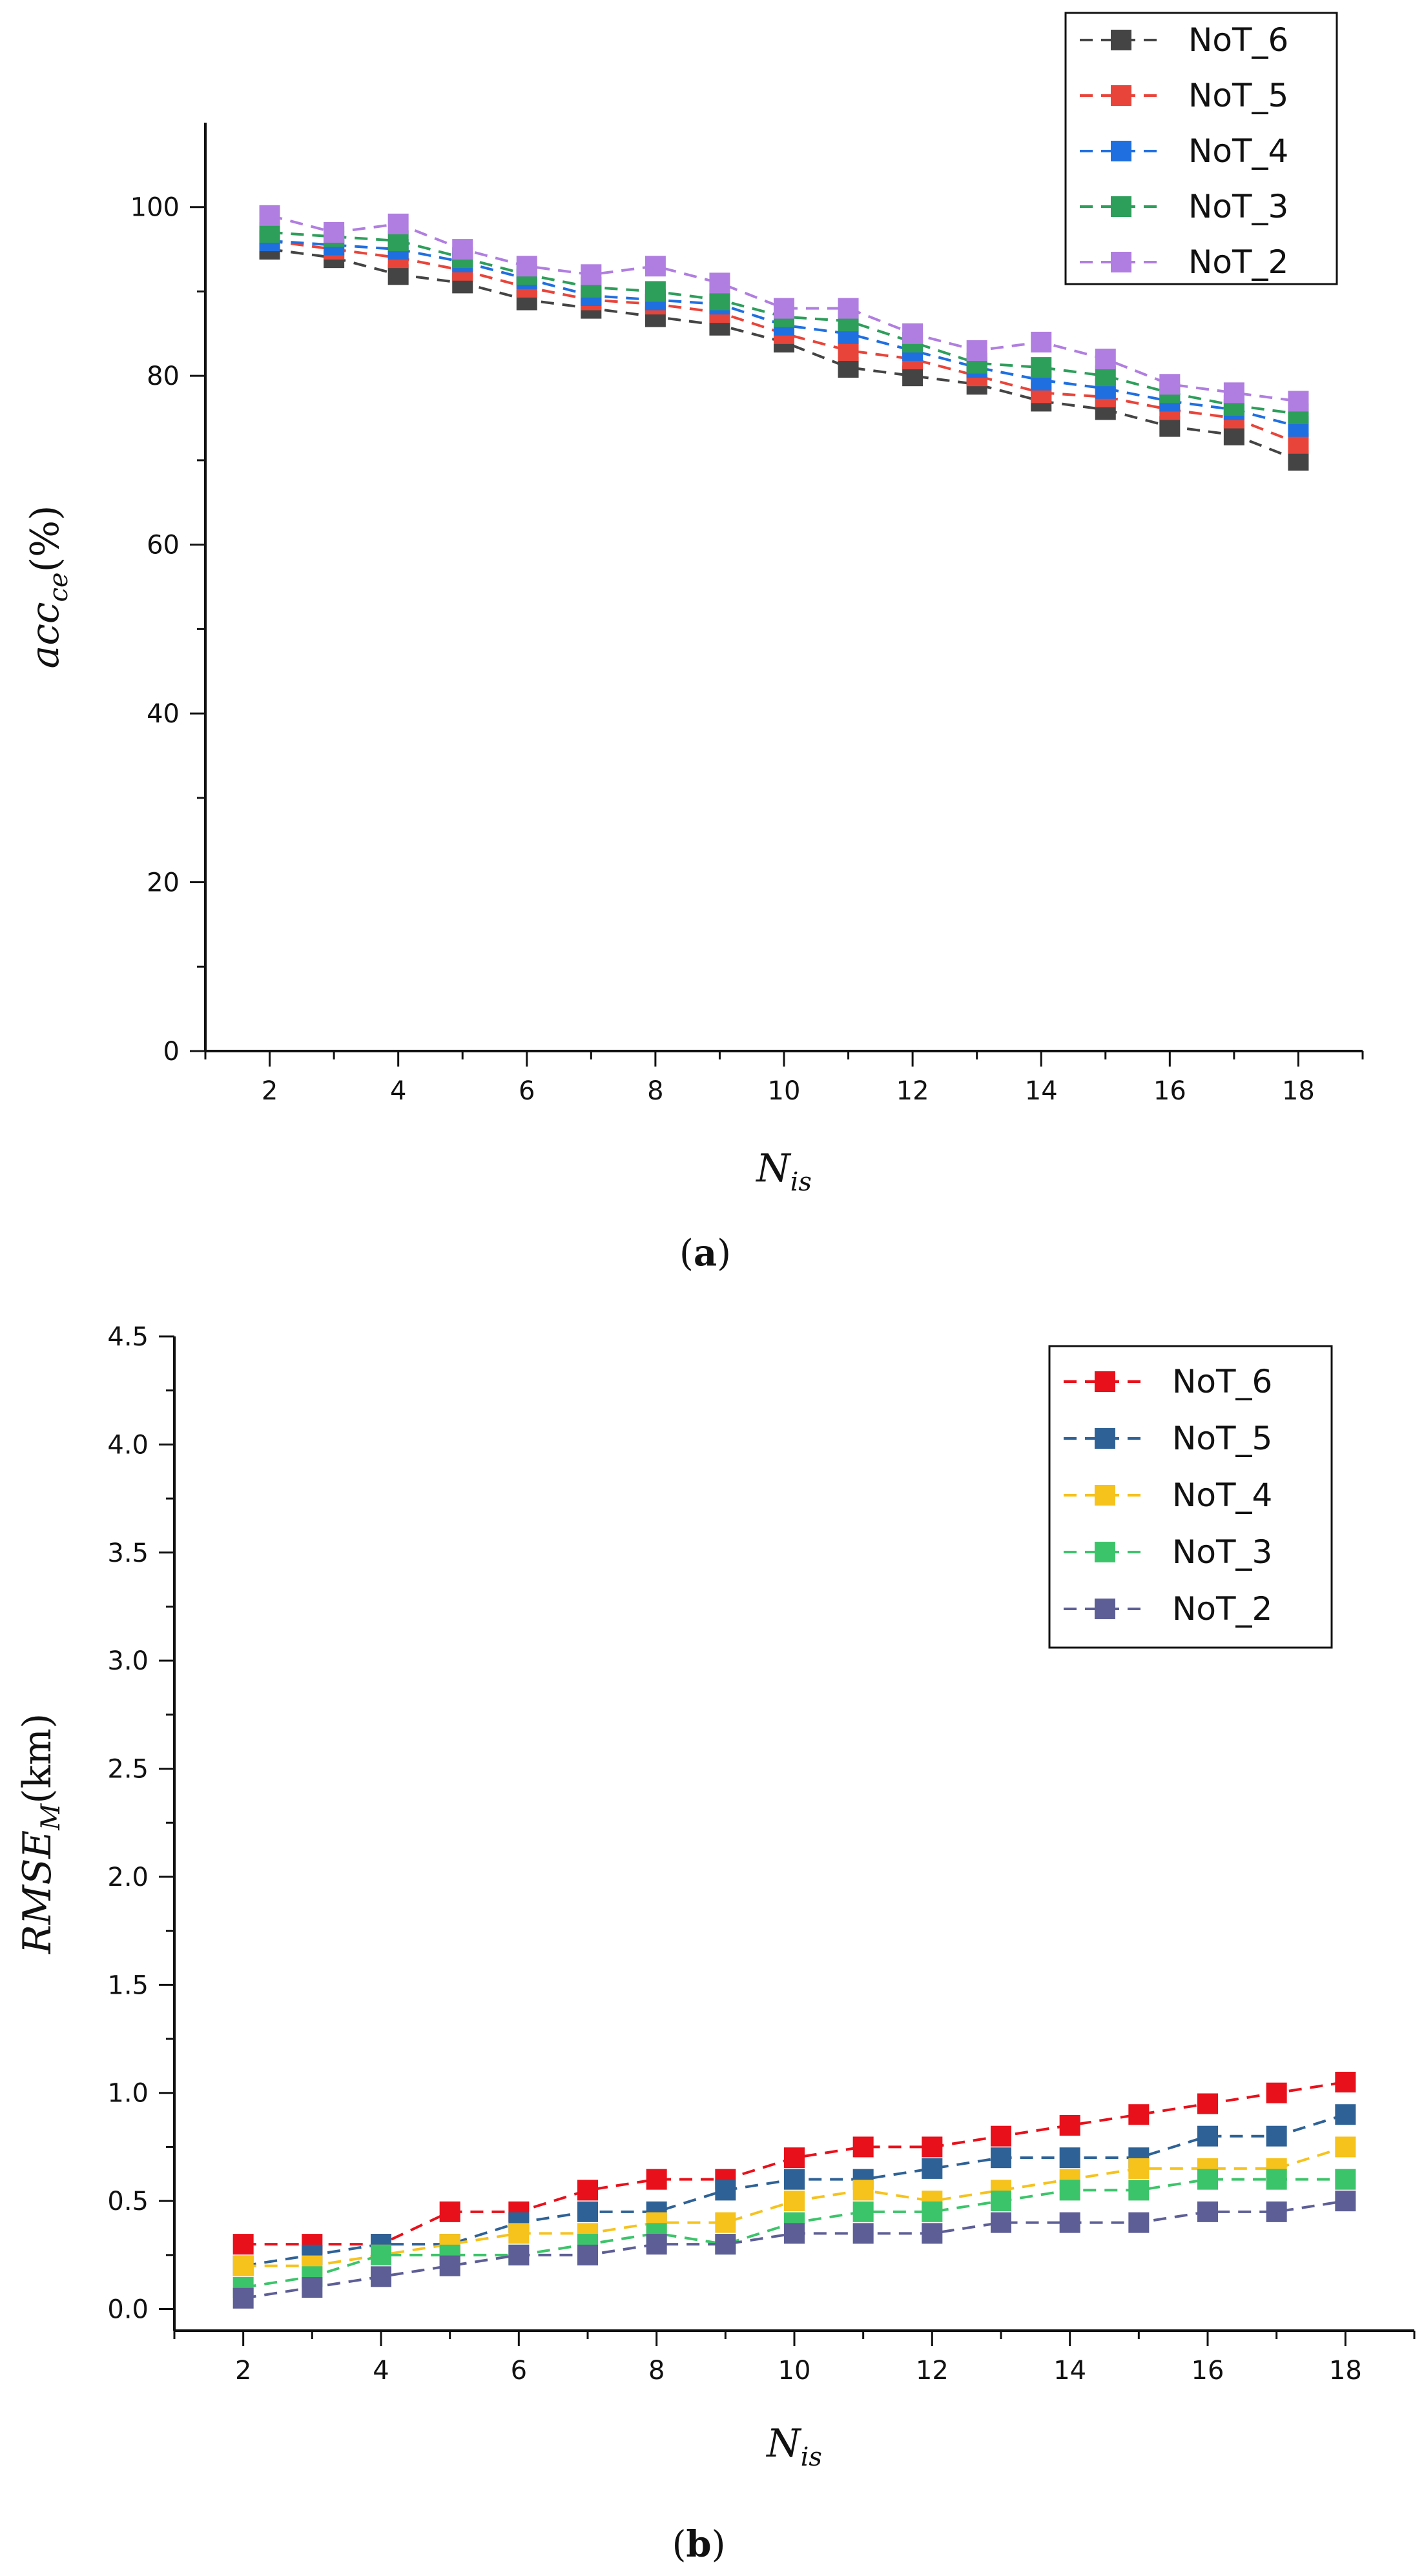 Image resolution: width=1424 pixels, height=2576 pixels. Describe the element at coordinates (163, 376) in the screenshot. I see `y-tick-label: 80` at that location.